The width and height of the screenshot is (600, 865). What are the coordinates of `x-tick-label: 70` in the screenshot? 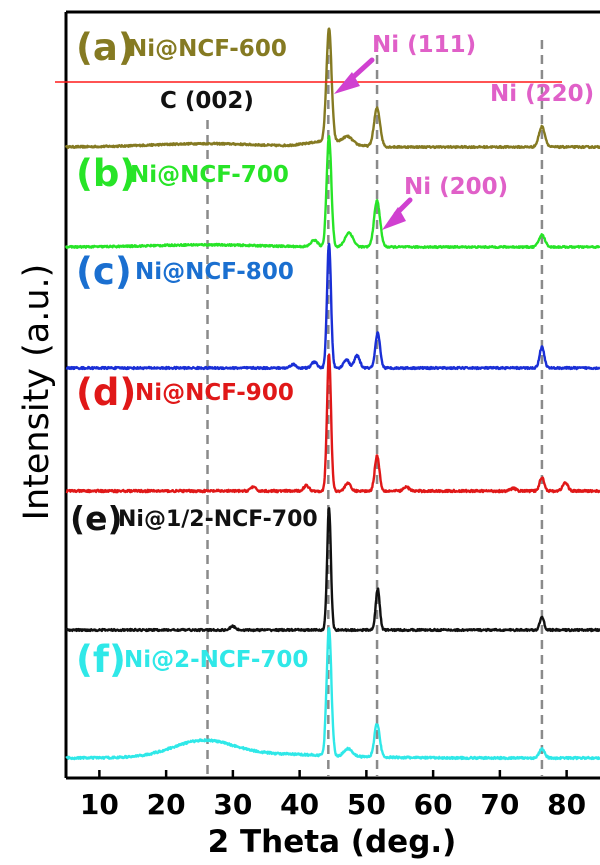 It's located at (499, 804).